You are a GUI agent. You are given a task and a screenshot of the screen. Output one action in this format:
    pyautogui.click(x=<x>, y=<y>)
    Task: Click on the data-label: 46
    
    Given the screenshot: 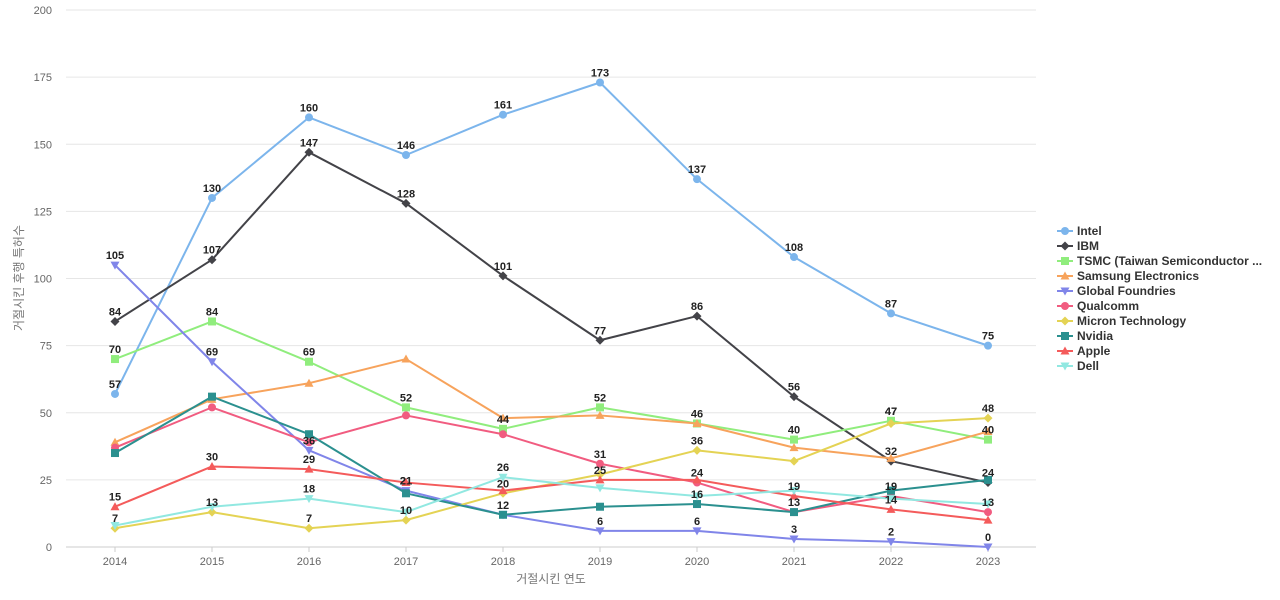 What is the action you would take?
    pyautogui.click(x=697, y=414)
    